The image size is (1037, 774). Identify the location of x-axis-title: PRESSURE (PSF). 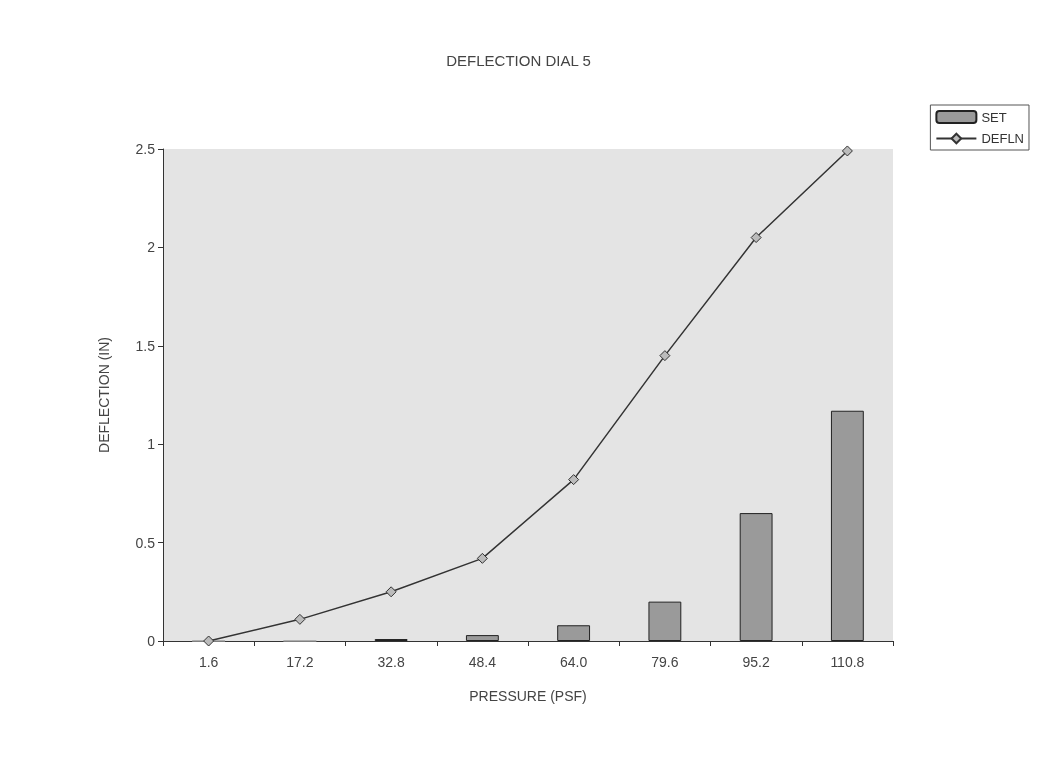
(528, 696).